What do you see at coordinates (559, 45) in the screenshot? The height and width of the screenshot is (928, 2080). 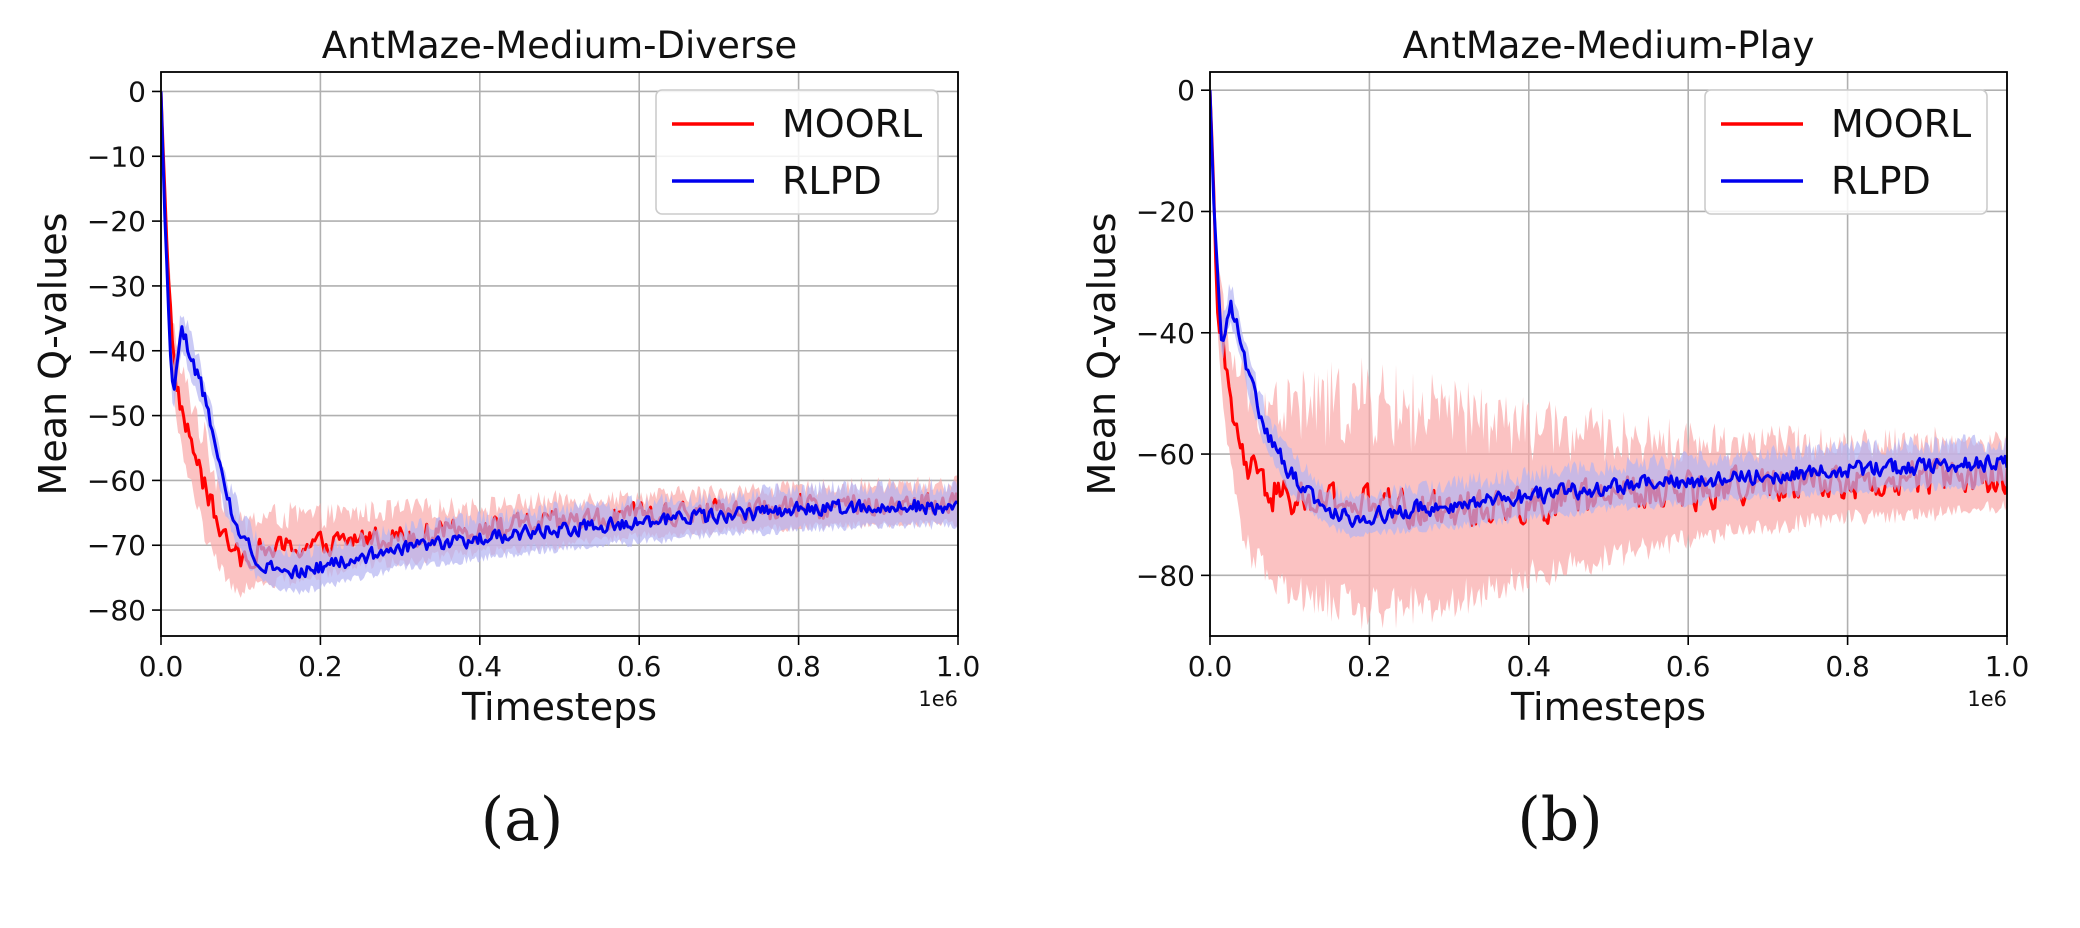 I see `chart-title: AntMaze-Medium-Diverse` at bounding box center [559, 45].